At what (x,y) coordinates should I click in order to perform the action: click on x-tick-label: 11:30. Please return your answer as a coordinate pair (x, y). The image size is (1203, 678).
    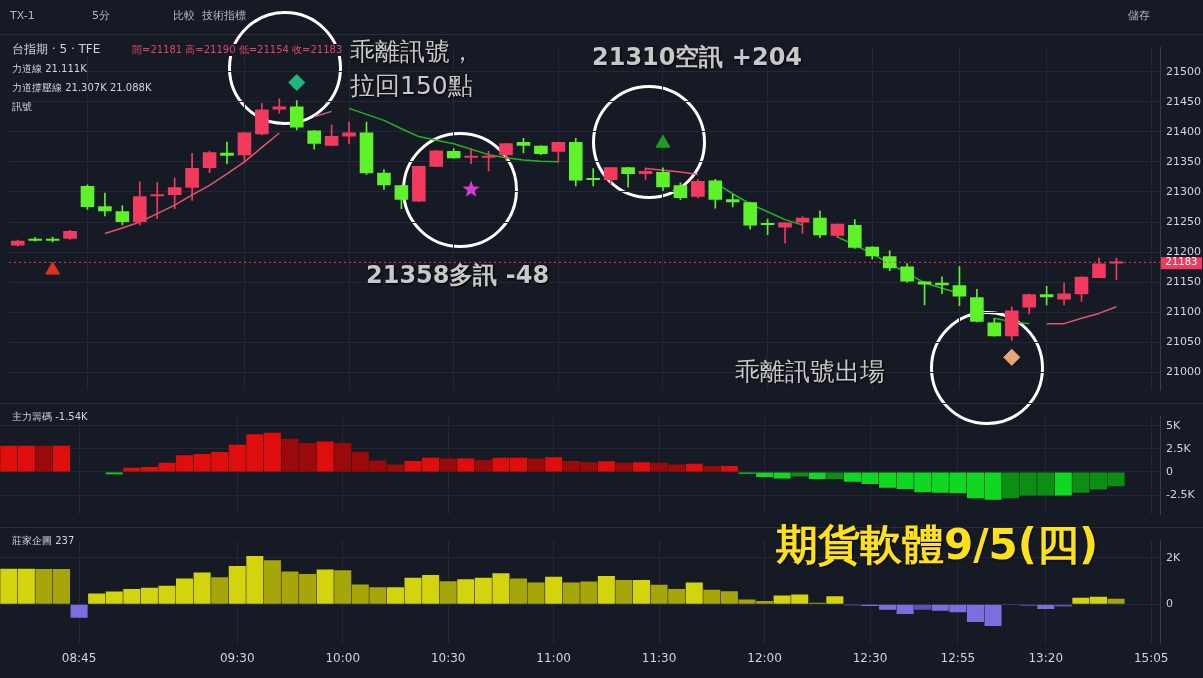
    Looking at the image, I should click on (659, 657).